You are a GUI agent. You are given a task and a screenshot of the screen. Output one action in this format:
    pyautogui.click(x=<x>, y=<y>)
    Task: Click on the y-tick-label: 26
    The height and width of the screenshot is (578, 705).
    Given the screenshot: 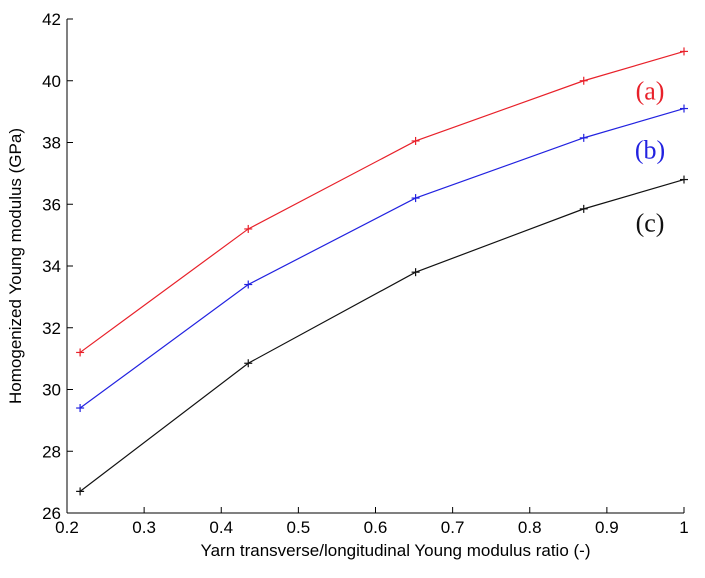 What is the action you would take?
    pyautogui.click(x=51, y=513)
    